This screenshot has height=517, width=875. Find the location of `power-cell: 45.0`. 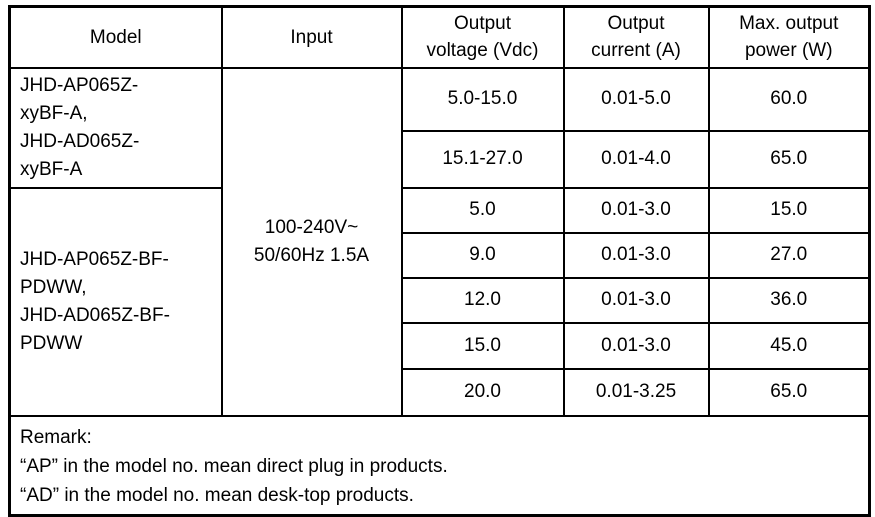

power-cell: 45.0 is located at coordinates (789, 345).